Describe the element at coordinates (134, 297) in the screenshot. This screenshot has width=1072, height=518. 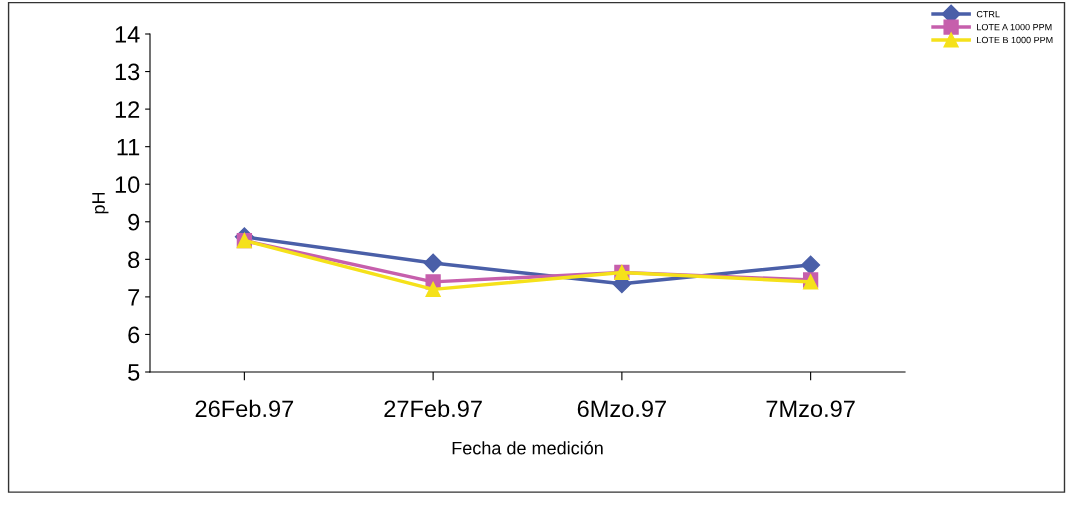
I see `y-tick-label: 7` at that location.